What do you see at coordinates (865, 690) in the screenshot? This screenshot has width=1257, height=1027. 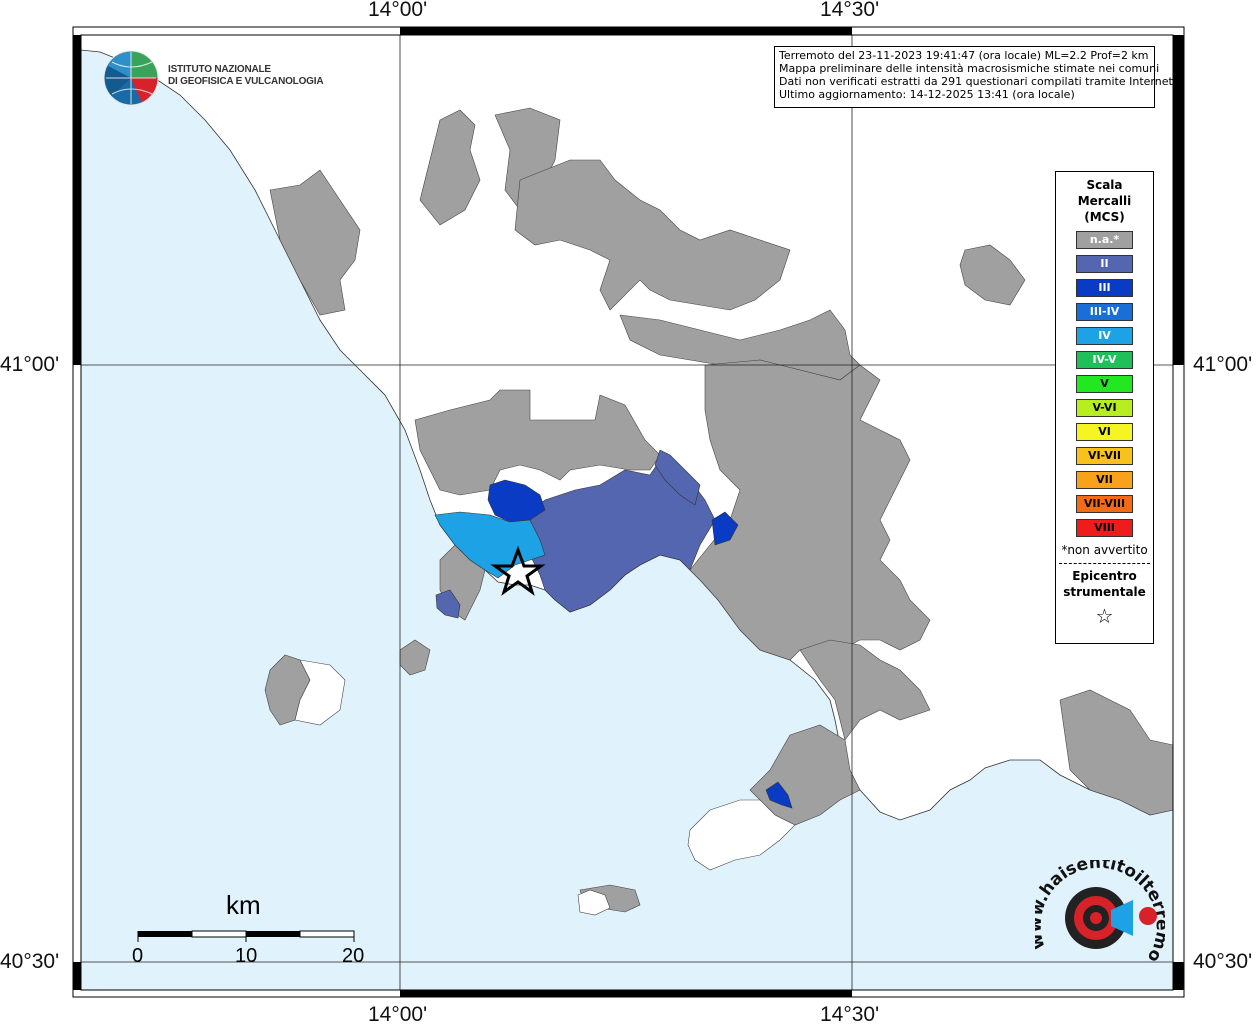 I see `area-coast-south` at bounding box center [865, 690].